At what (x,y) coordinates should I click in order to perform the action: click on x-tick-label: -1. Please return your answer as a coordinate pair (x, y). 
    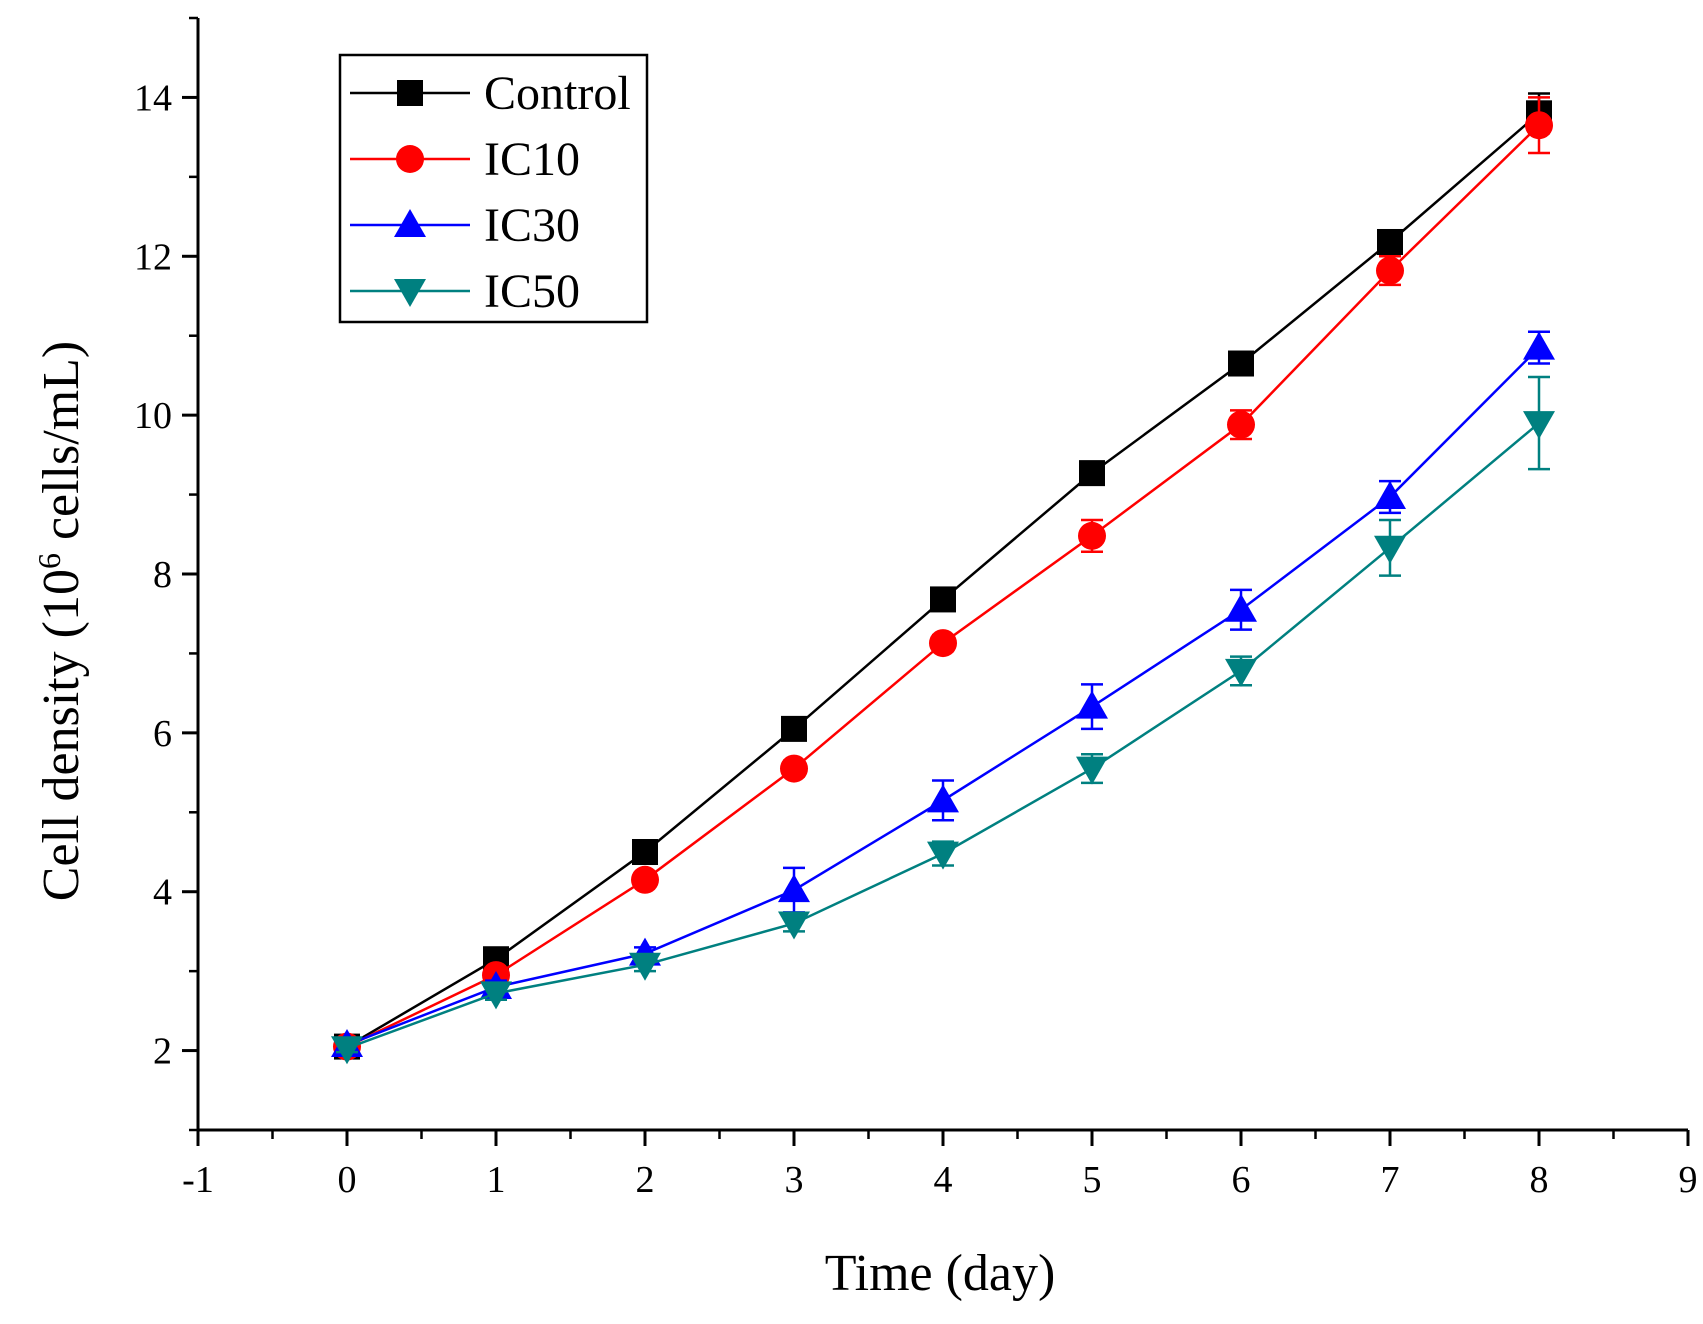
    Looking at the image, I should click on (198, 1180).